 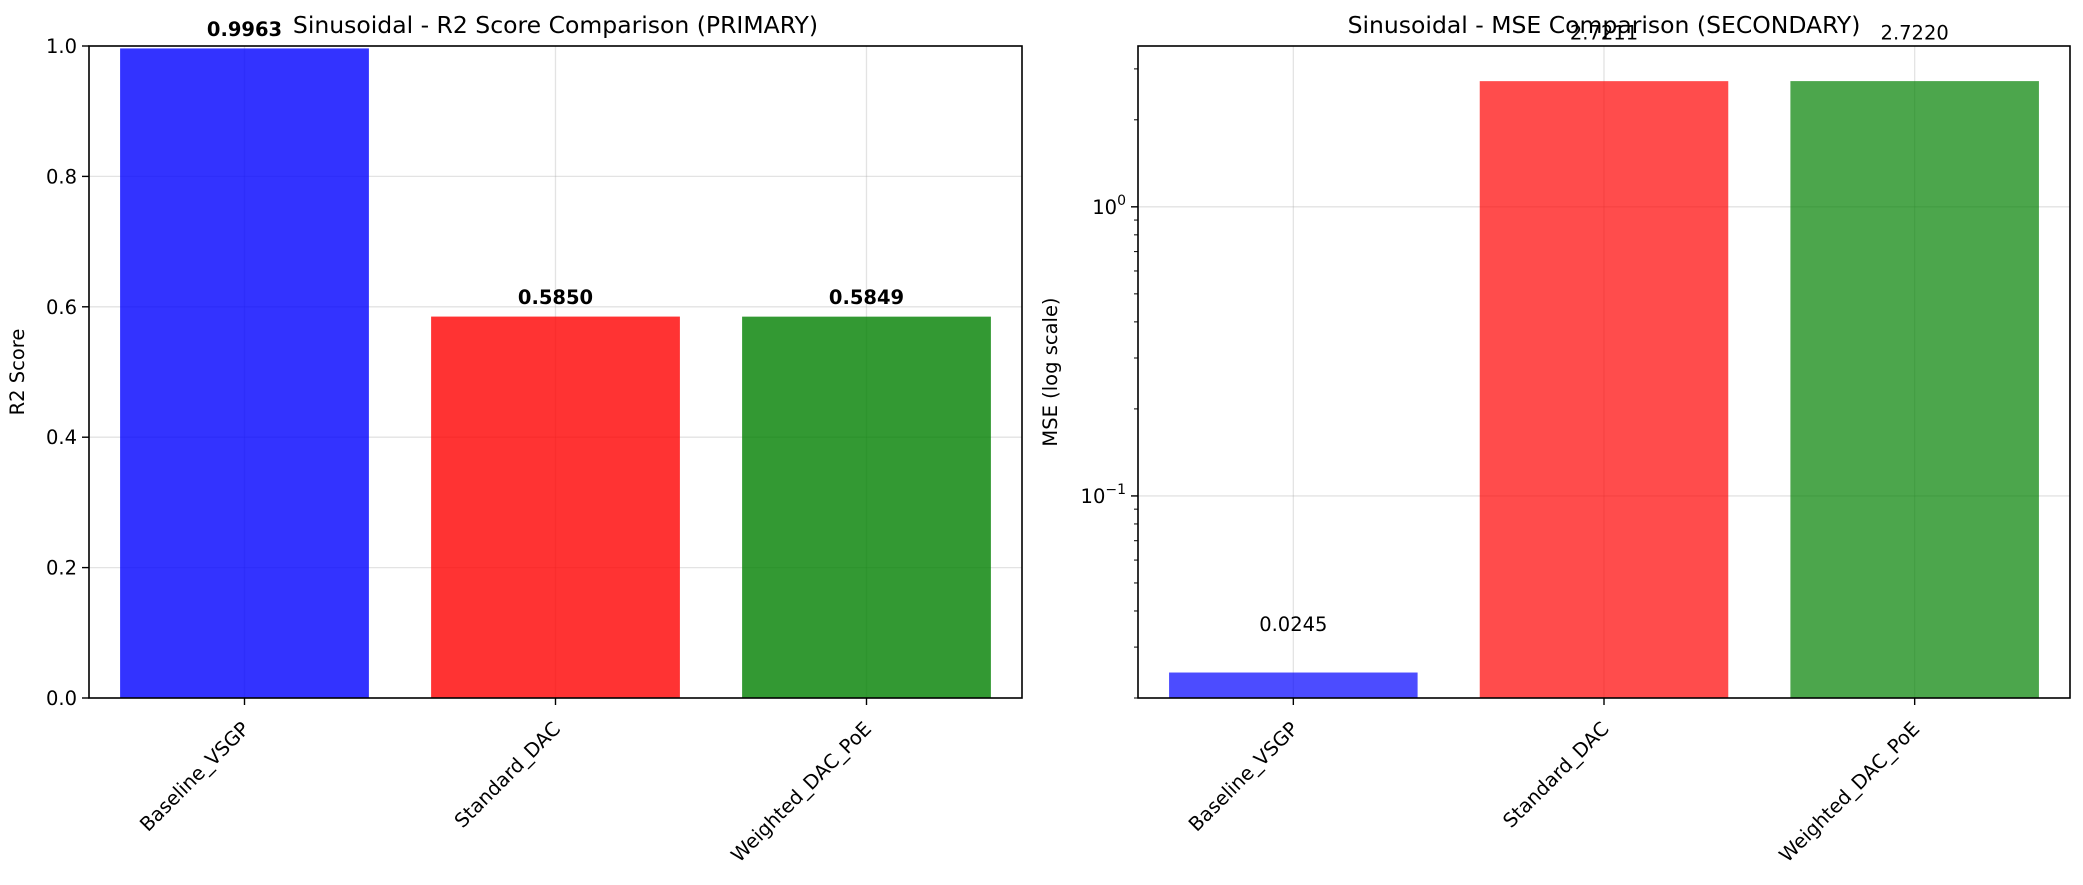 What do you see at coordinates (244, 29) in the screenshot?
I see `bar-value-label: 0.9963` at bounding box center [244, 29].